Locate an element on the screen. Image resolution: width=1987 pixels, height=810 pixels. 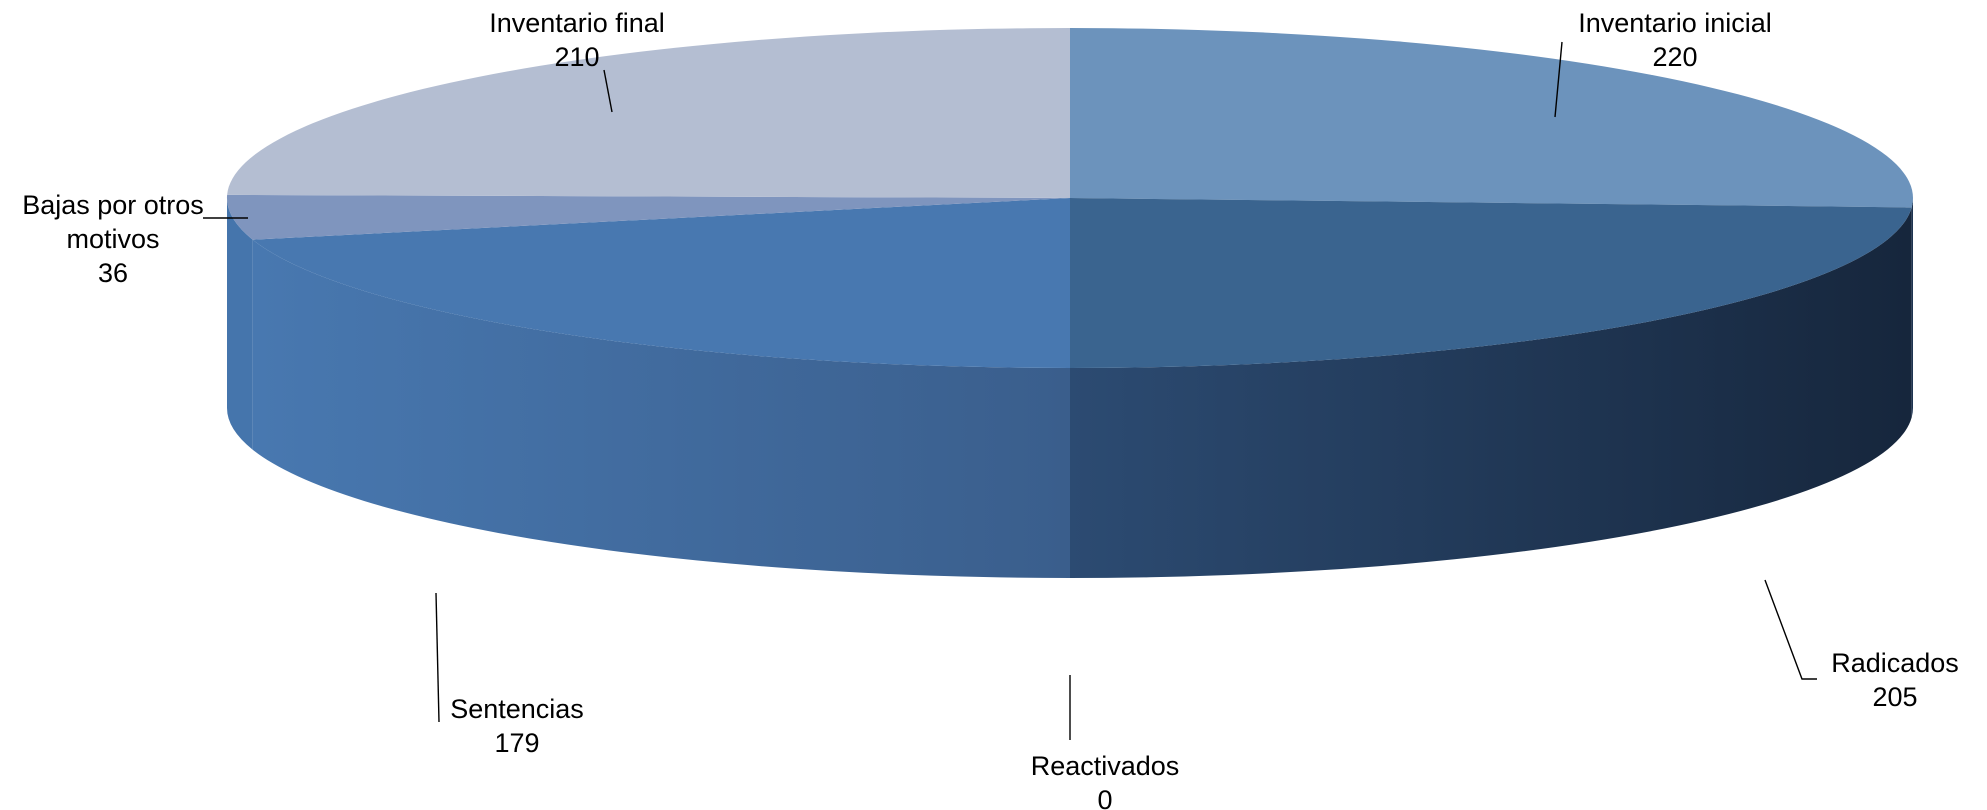
data-label-inventario-inicial: Inventario inicial 220 is located at coordinates (1675, 40).